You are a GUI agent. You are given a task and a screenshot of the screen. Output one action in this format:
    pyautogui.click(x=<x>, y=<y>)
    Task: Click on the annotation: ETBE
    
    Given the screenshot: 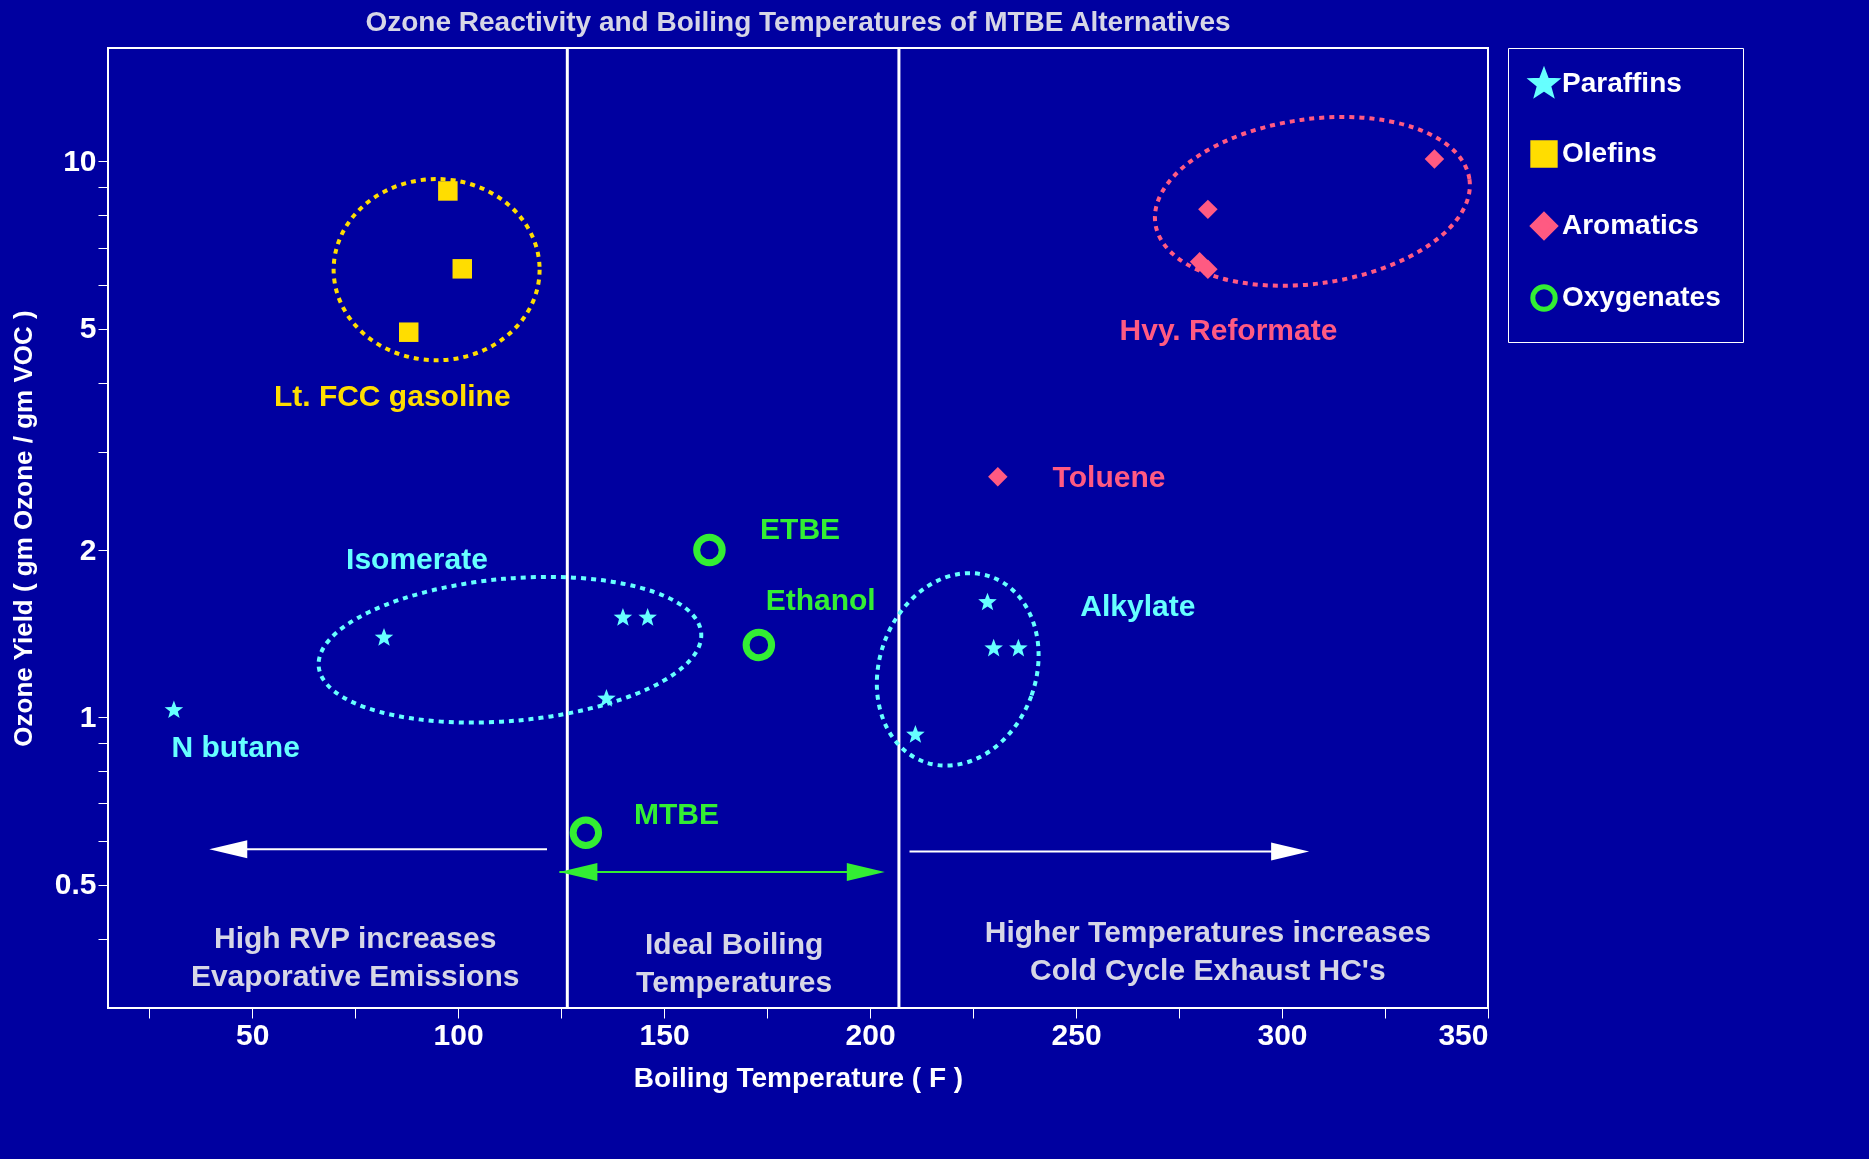 What is the action you would take?
    pyautogui.click(x=800, y=529)
    